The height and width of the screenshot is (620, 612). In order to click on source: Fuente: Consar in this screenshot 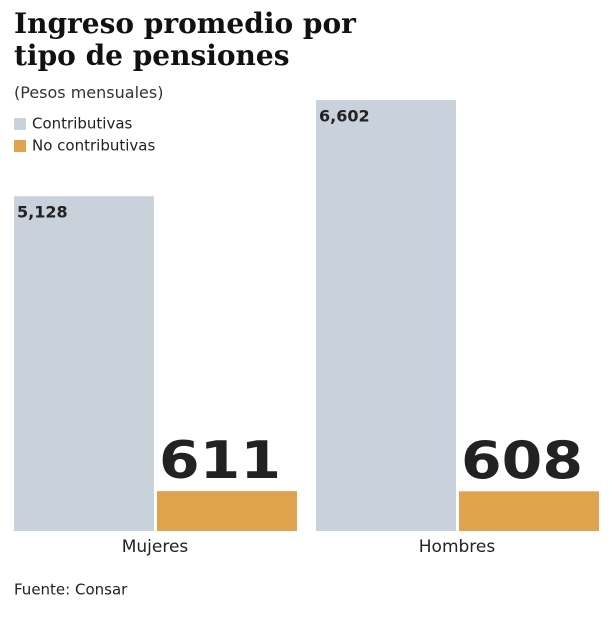, I will do `click(71, 590)`.